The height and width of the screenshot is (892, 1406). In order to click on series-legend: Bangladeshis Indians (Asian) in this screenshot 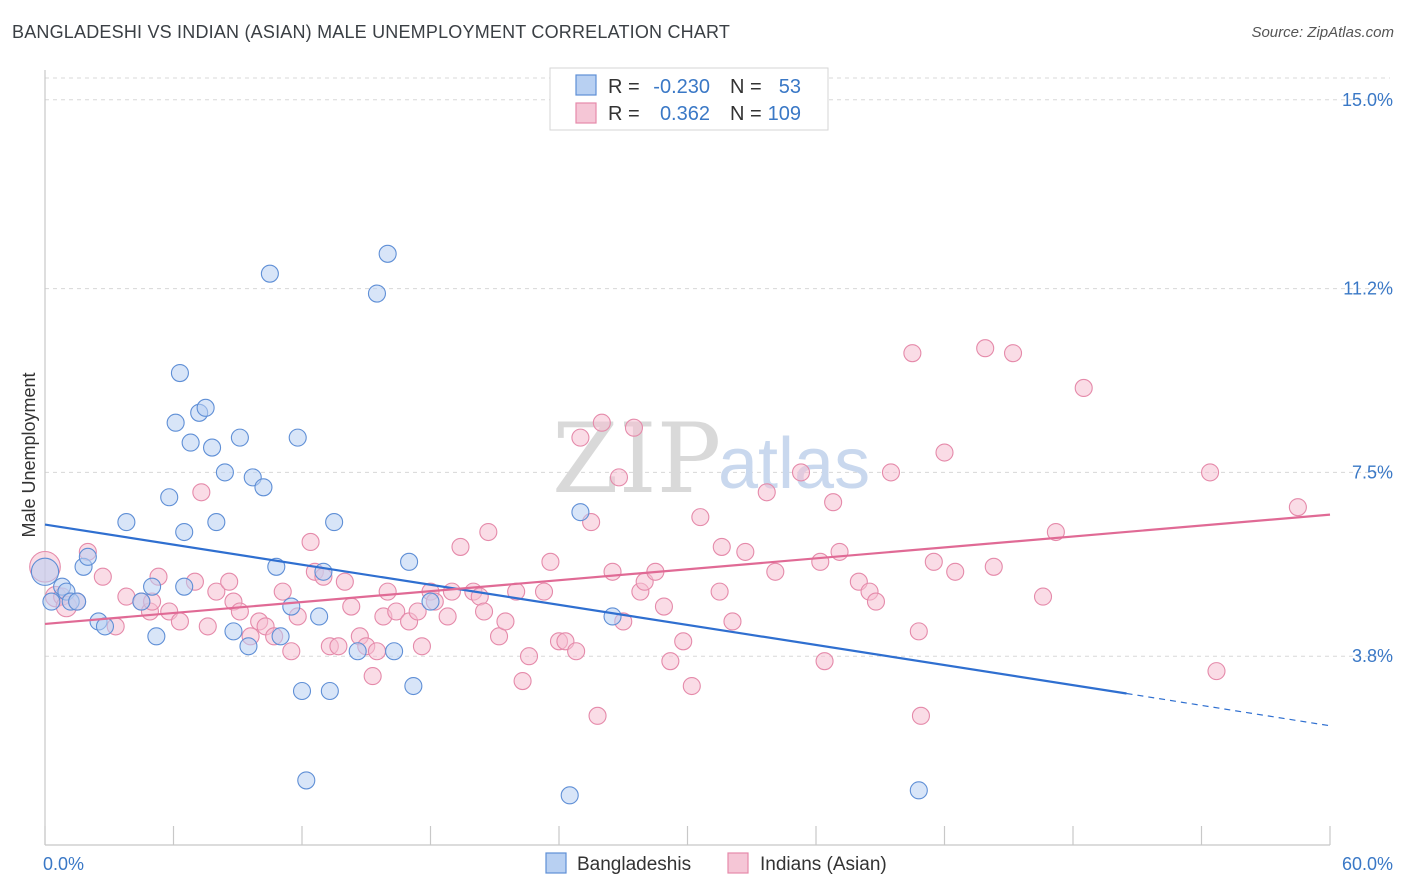, I will do `click(716, 863)`.